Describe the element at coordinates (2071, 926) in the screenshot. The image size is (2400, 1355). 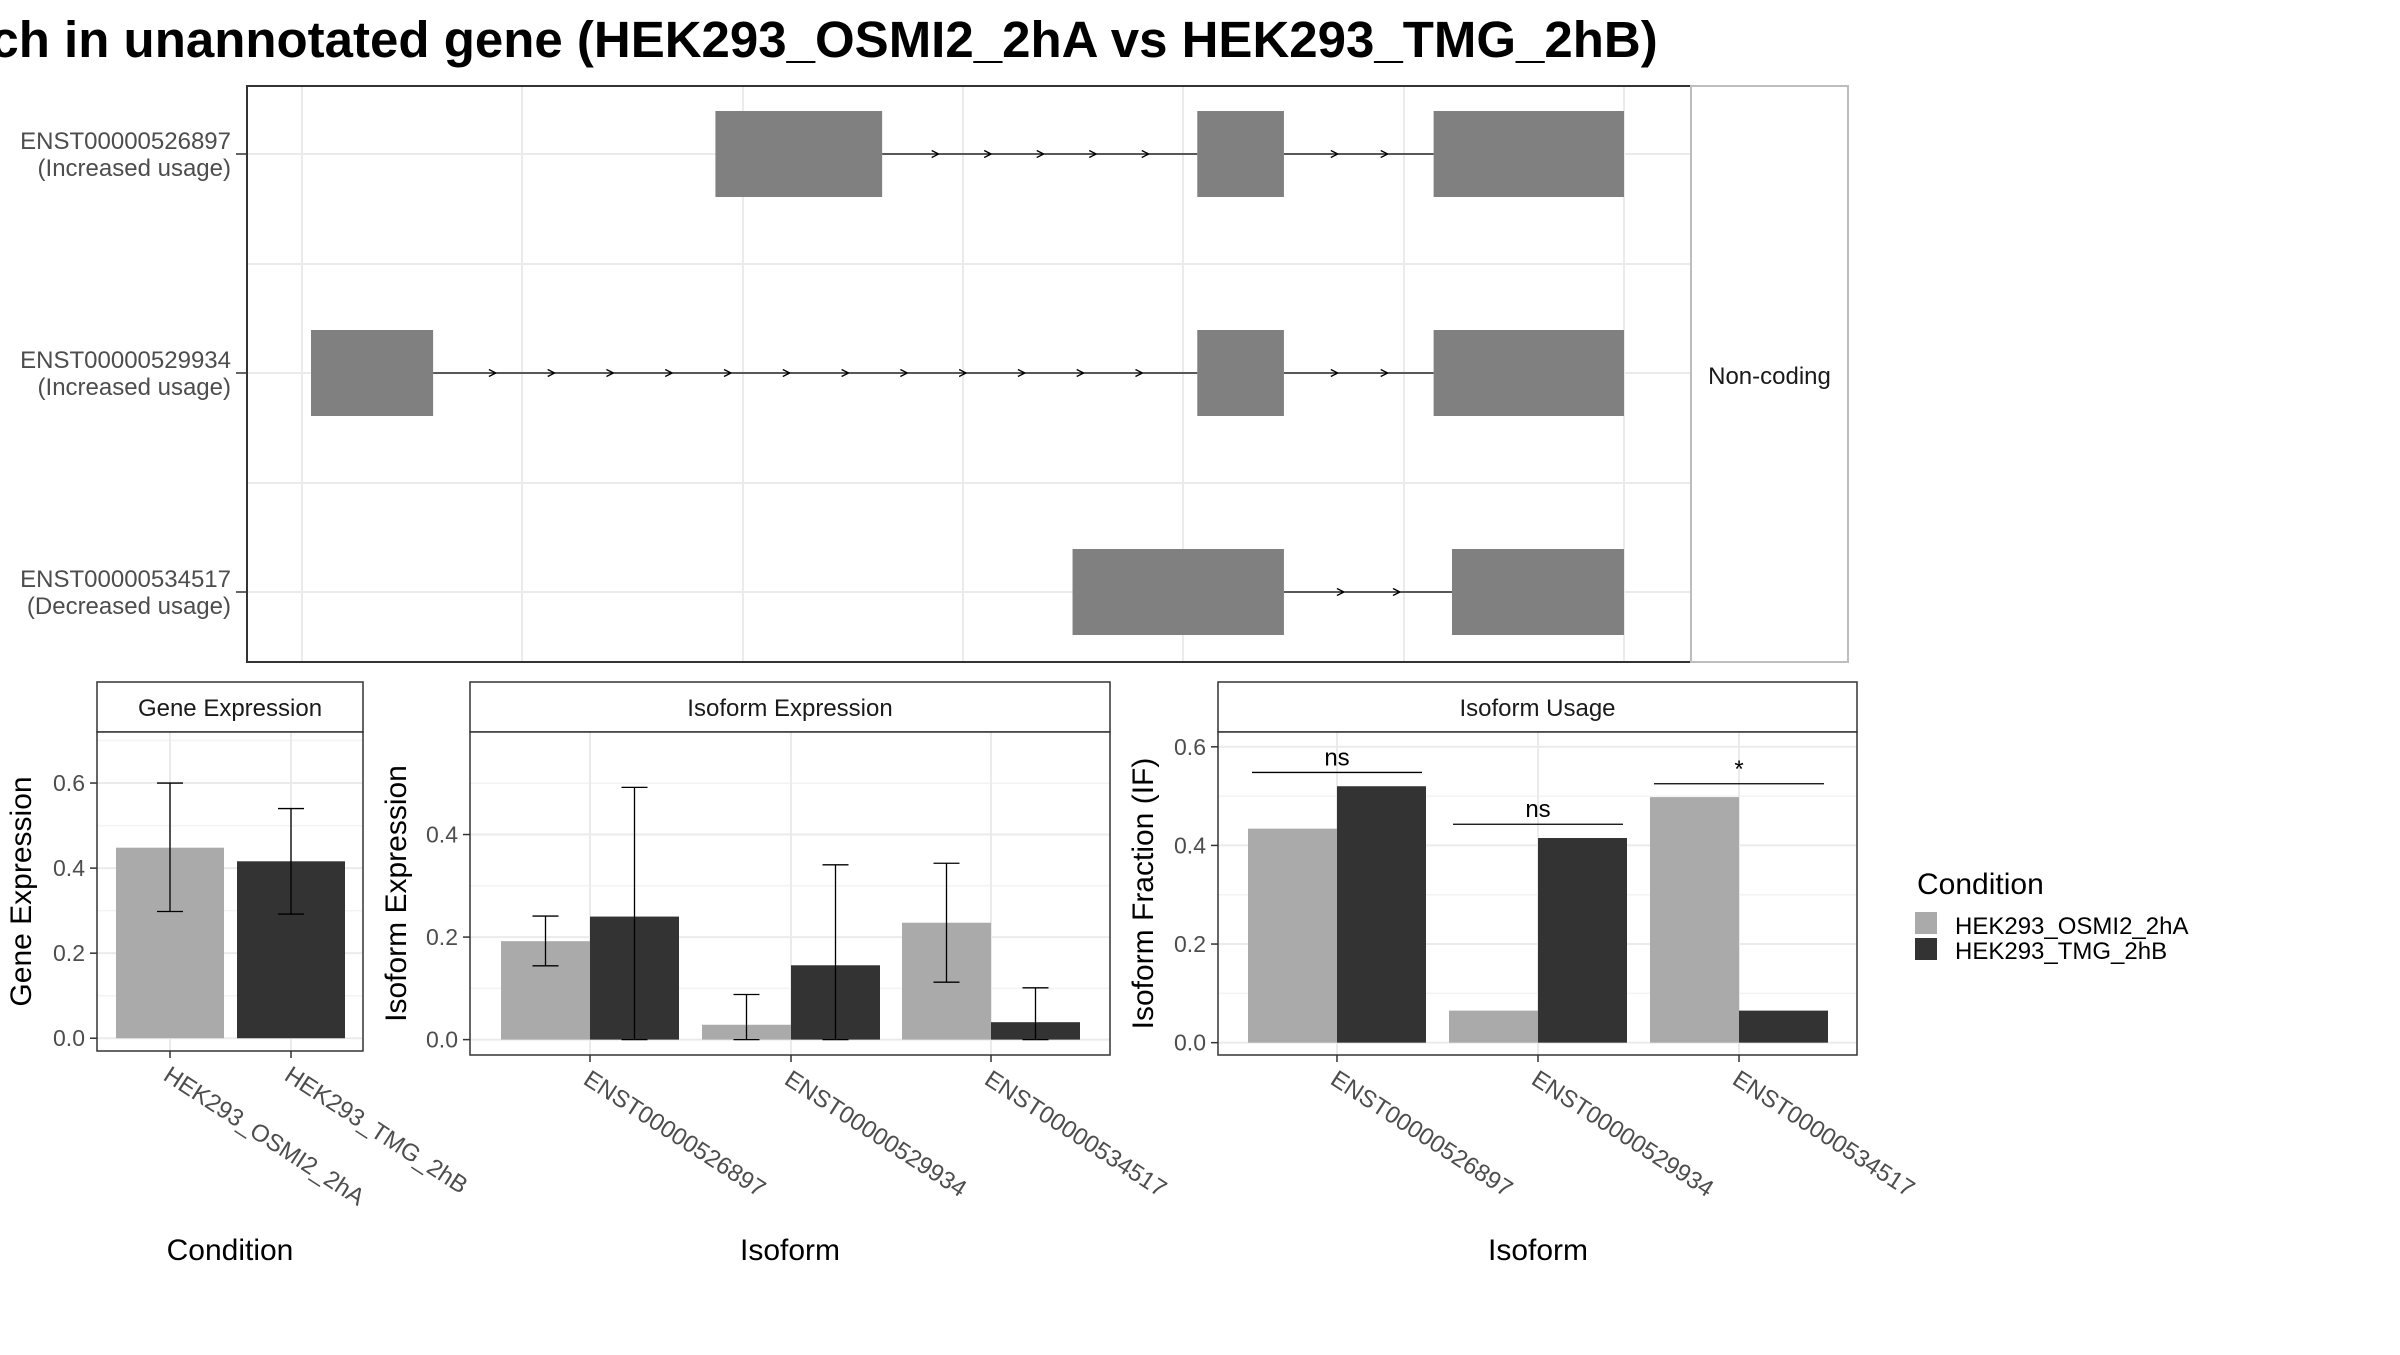
I see `legend-label-condition-a: HEK293_OSMI2_2hA` at that location.